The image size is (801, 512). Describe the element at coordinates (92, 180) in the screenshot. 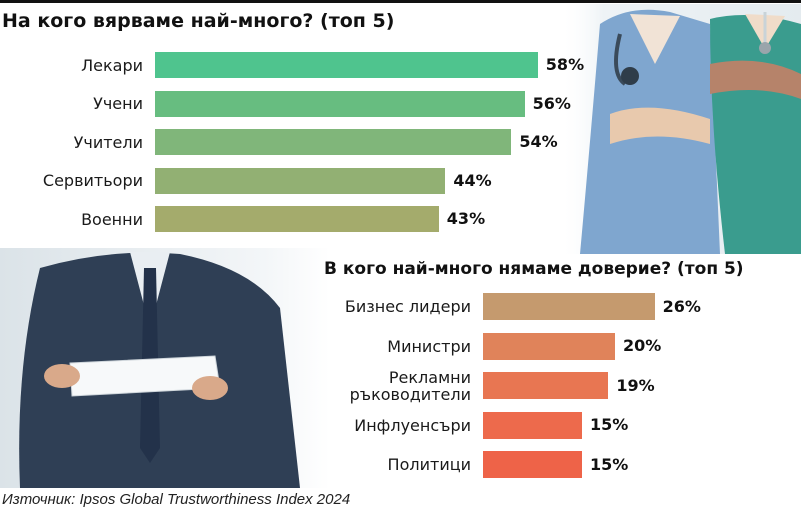

I see `category-label: Сервитьори` at that location.